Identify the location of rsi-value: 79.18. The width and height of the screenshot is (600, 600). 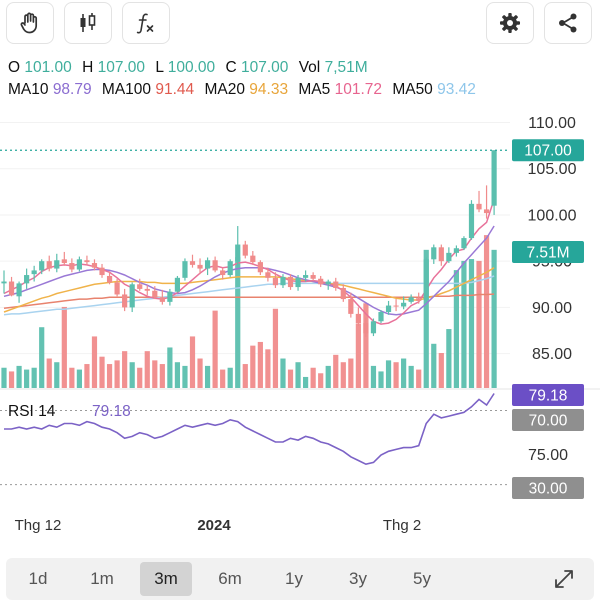
(111, 411).